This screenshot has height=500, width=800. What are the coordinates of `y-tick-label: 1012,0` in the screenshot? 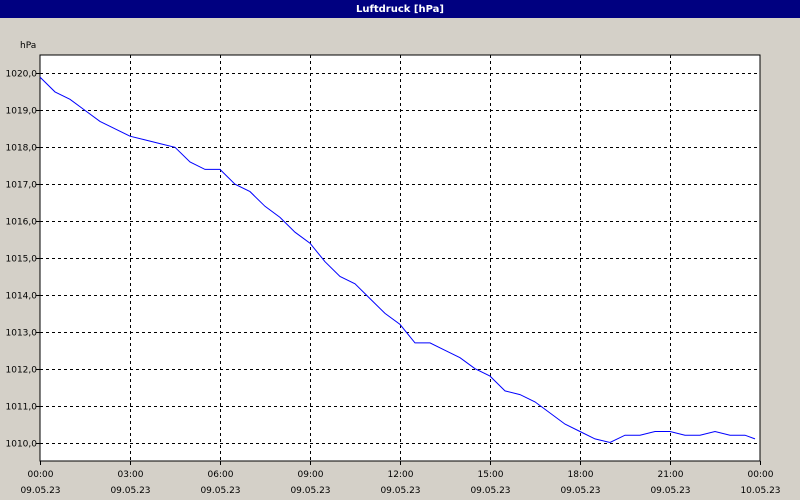 It's located at (22, 371).